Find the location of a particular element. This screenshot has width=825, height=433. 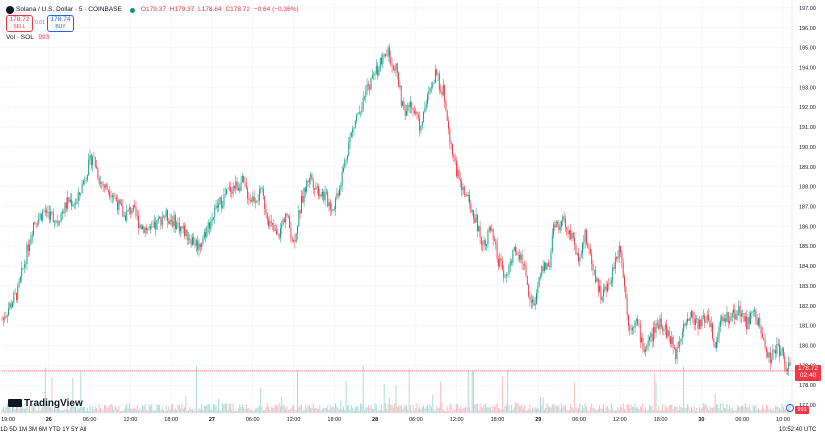

sell-price: 178.72 is located at coordinates (19, 19).